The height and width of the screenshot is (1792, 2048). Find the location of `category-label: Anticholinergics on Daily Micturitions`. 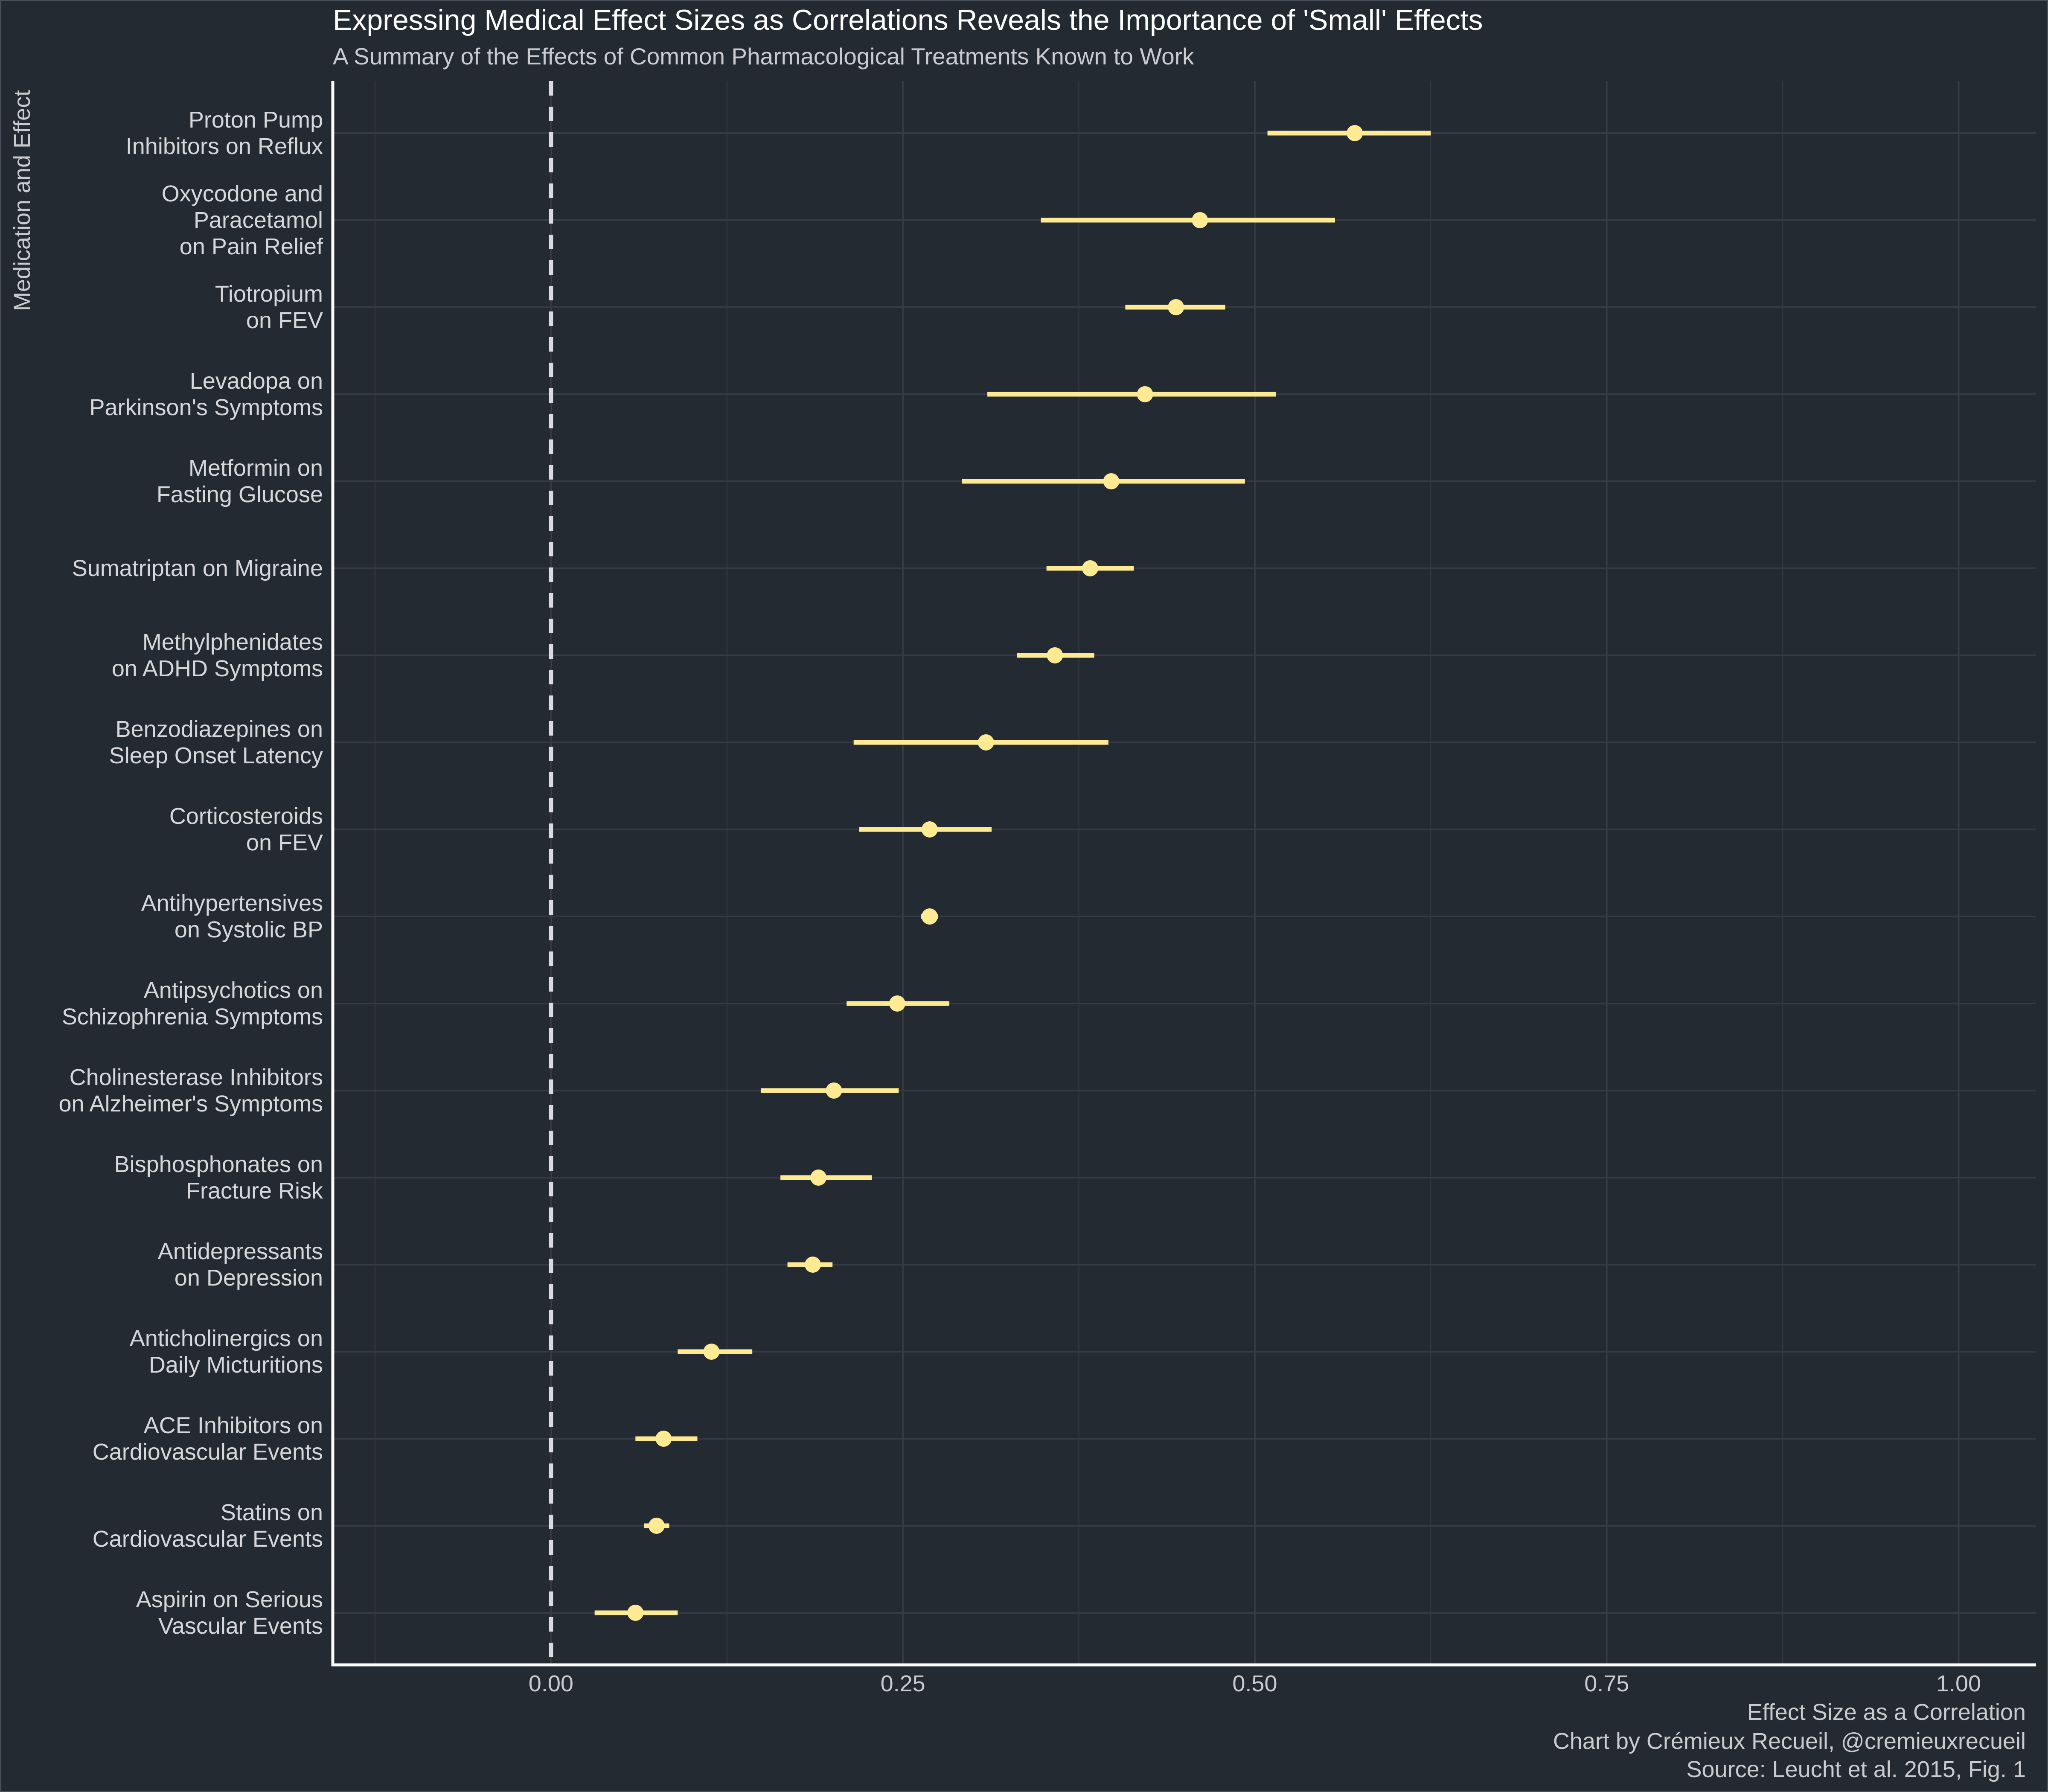

category-label: Anticholinergics on Daily Micturitions is located at coordinates (161, 1351).